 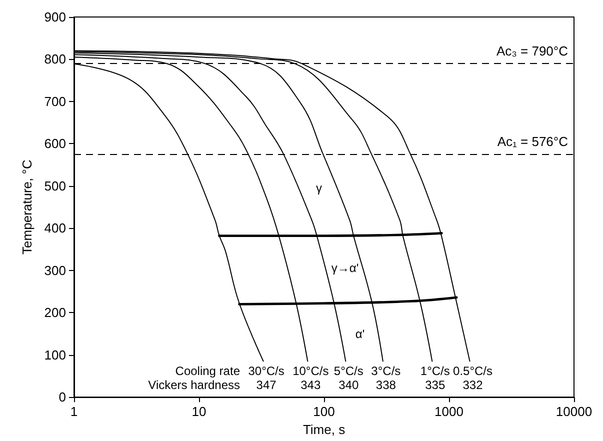 What do you see at coordinates (449, 412) in the screenshot?
I see `x-tick-label: 1000` at bounding box center [449, 412].